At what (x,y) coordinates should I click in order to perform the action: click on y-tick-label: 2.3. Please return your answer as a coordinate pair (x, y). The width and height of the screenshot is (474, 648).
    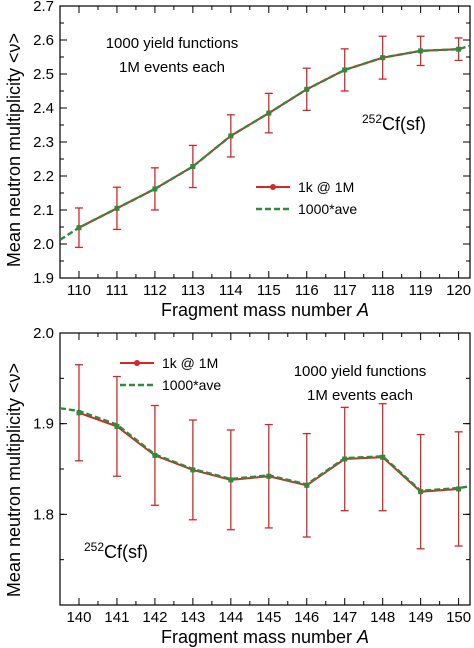
    Looking at the image, I should click on (43, 142).